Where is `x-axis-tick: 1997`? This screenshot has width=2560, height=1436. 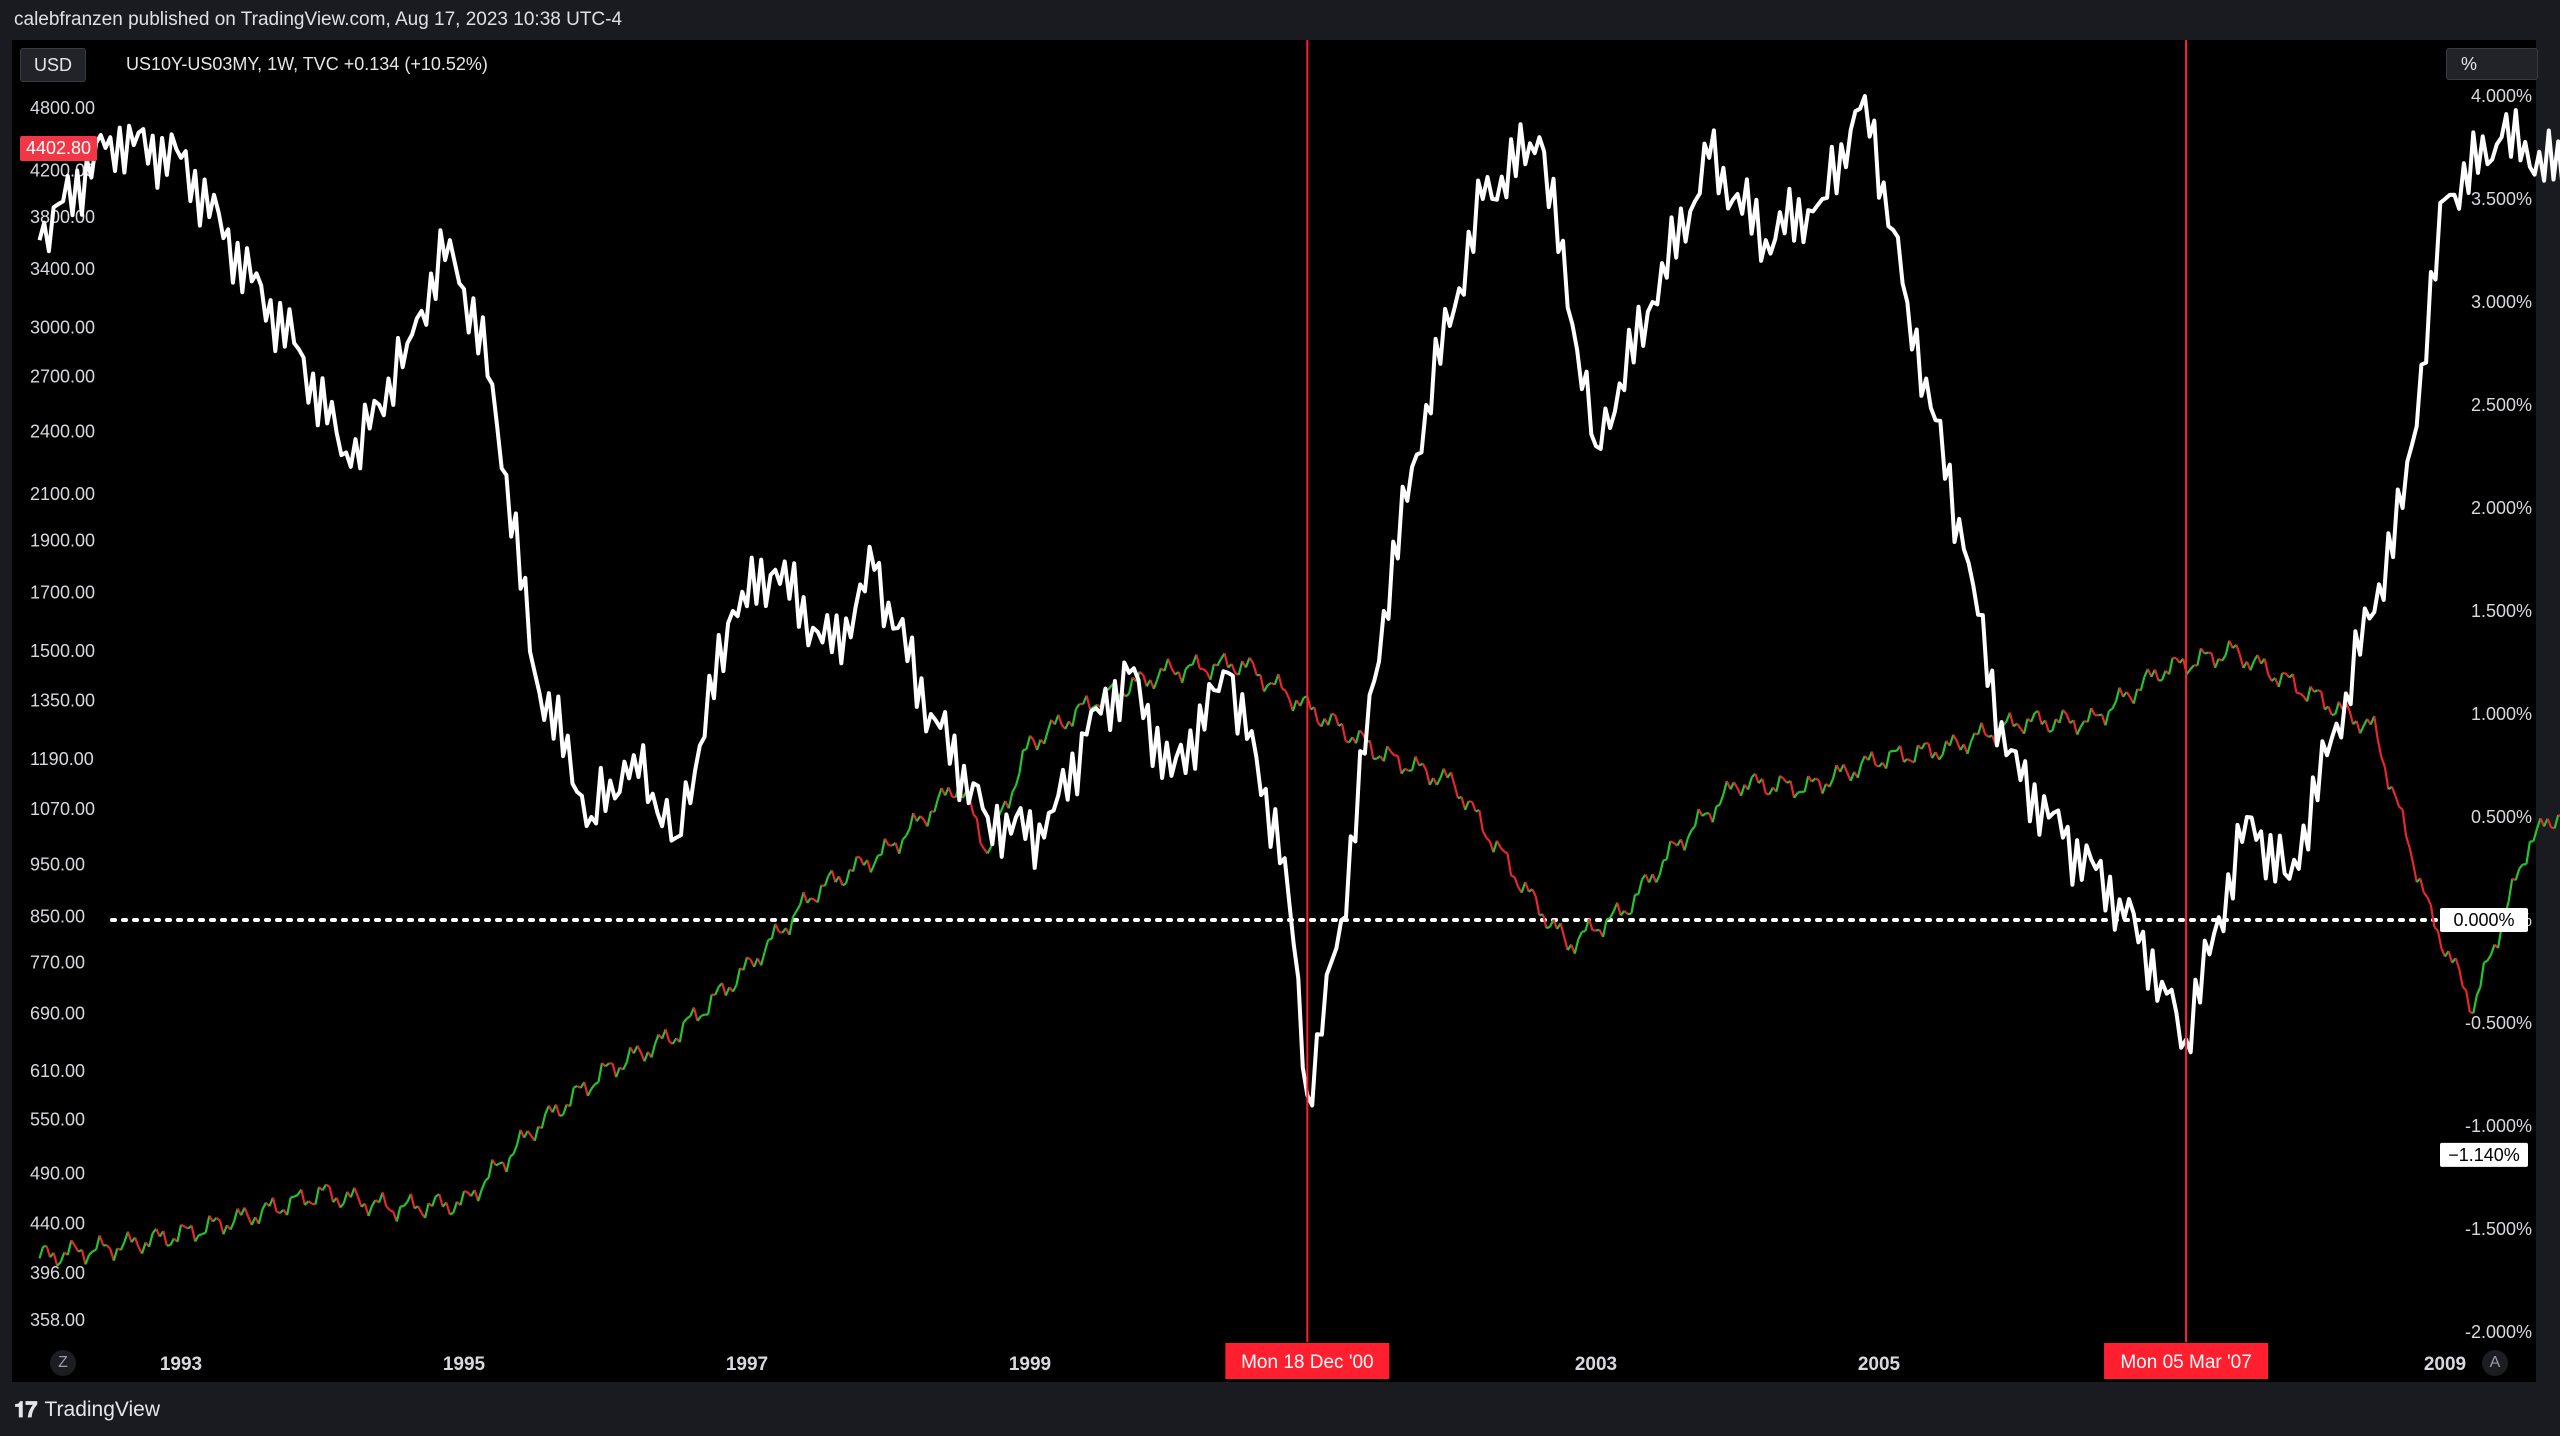
x-axis-tick: 1997 is located at coordinates (747, 1364).